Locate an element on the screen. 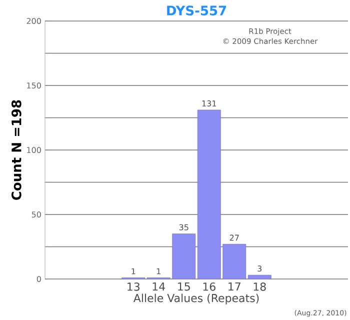 The image size is (350, 320). data-label: 3 is located at coordinates (260, 269).